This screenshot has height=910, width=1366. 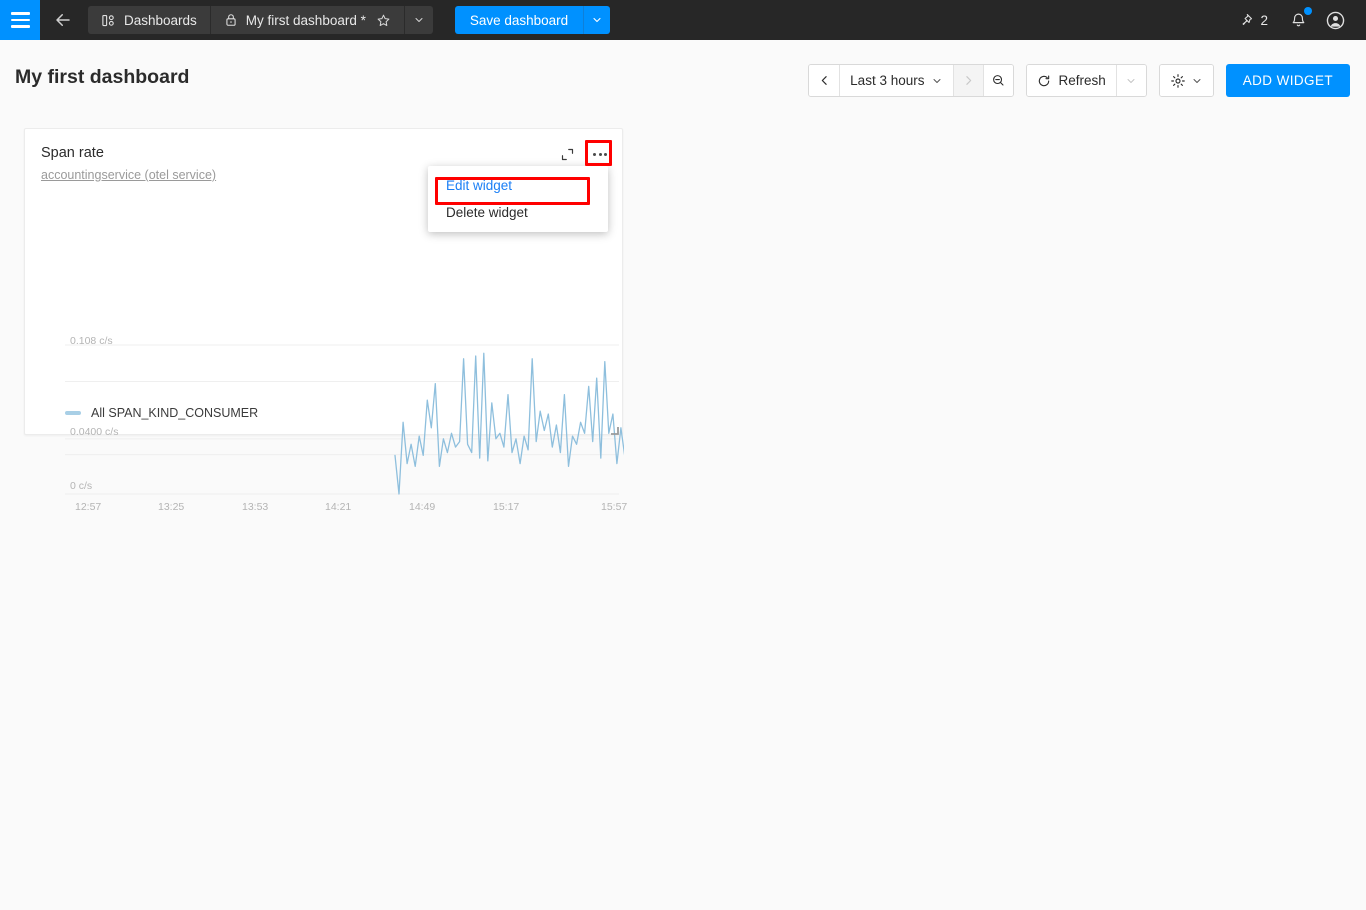 I want to click on context-menu-item-delete-widget: Delete widget, so click(x=487, y=212).